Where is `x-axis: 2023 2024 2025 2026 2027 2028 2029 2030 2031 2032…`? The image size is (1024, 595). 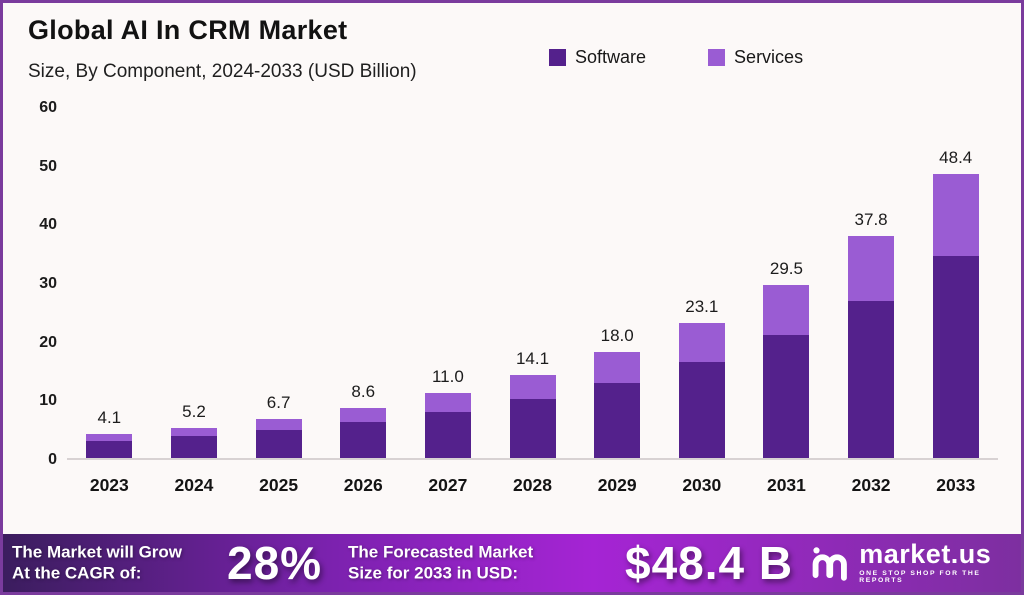
x-axis: 2023 2024 2025 2026 2027 2028 2029 2030 2031 2032… is located at coordinates (532, 485).